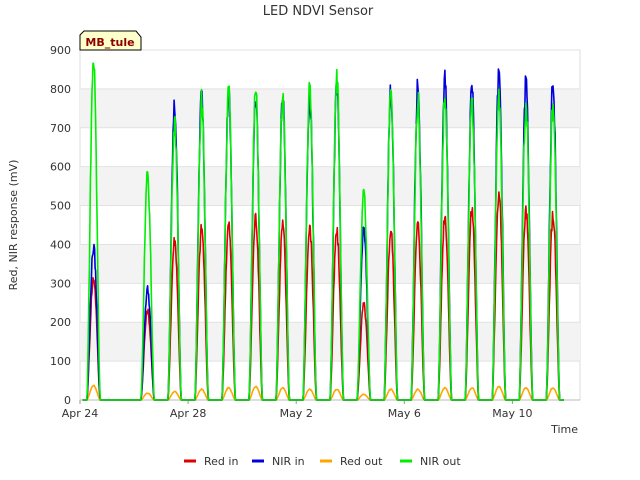 The width and height of the screenshot is (640, 480). I want to click on y-tick-label: 600, so click(60, 167).